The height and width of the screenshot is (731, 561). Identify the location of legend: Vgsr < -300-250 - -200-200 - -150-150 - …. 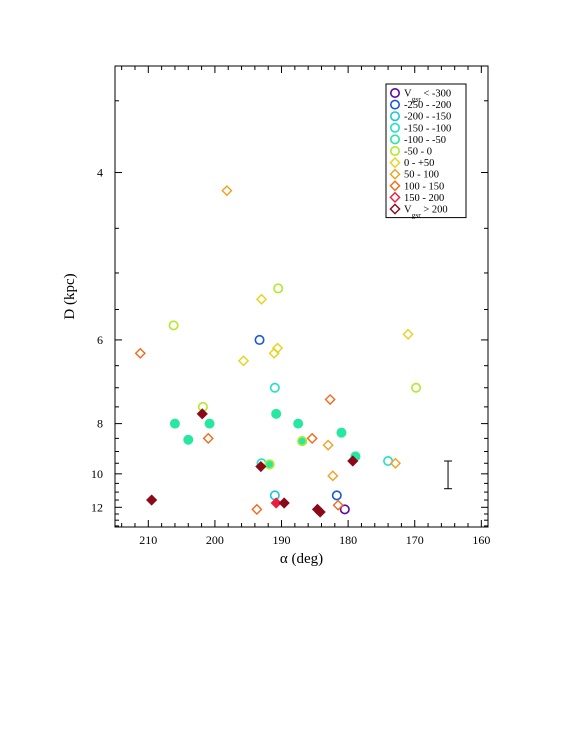
(426, 151).